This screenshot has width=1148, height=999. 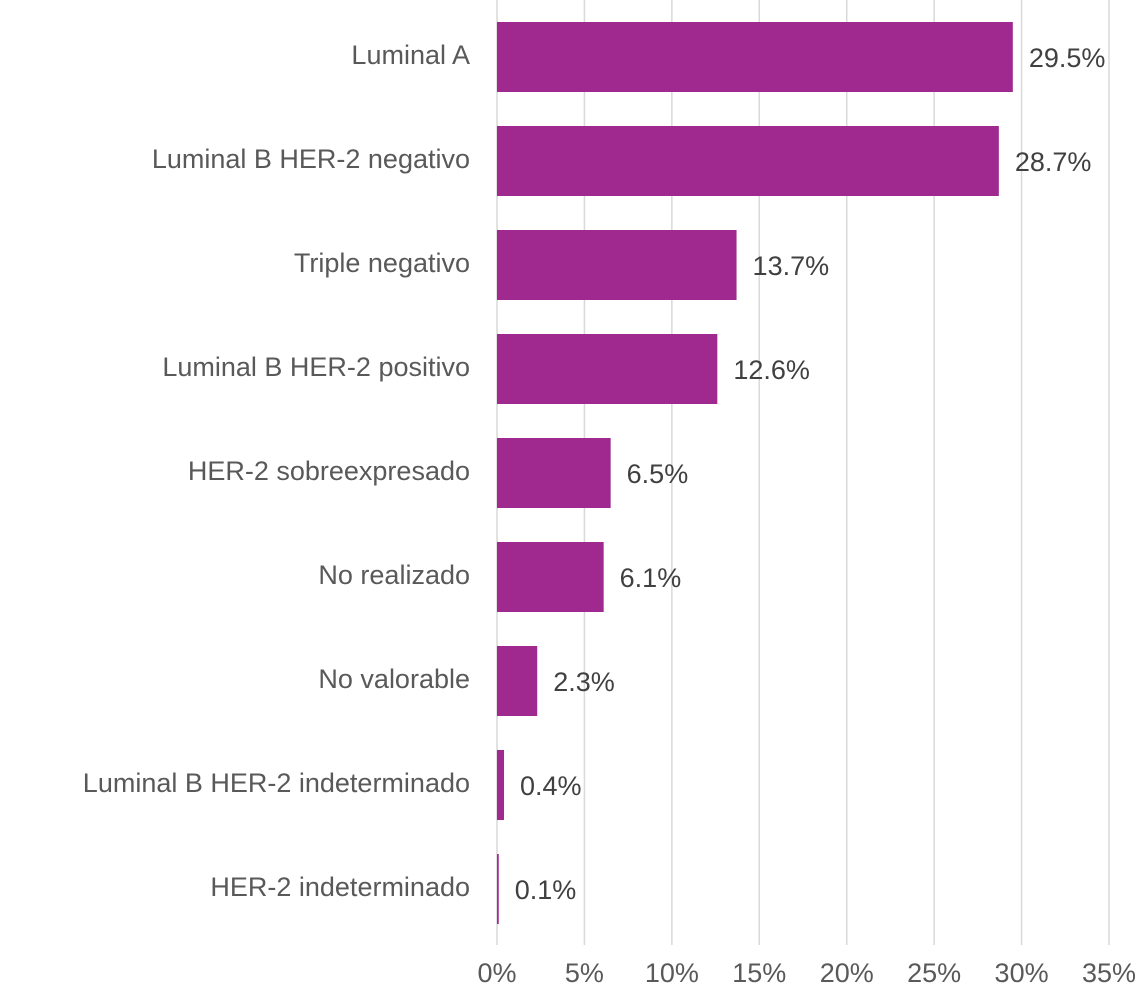 What do you see at coordinates (410, 55) in the screenshot?
I see `y-tick-label: Luminal A` at bounding box center [410, 55].